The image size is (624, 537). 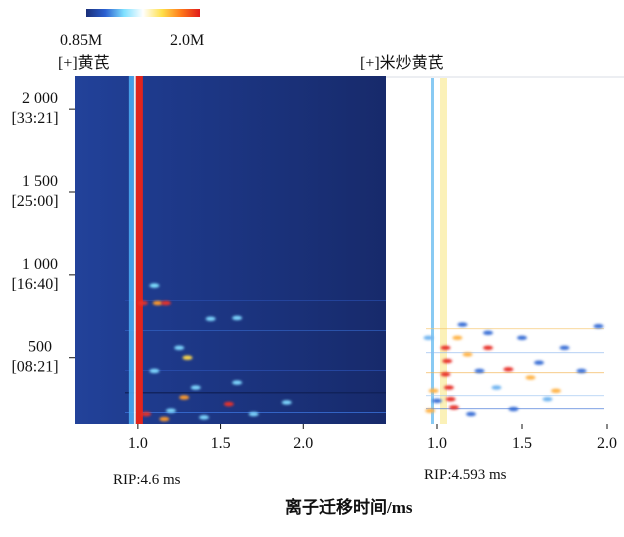 I want to click on y-tick-label: 1 500, so click(x=40, y=181).